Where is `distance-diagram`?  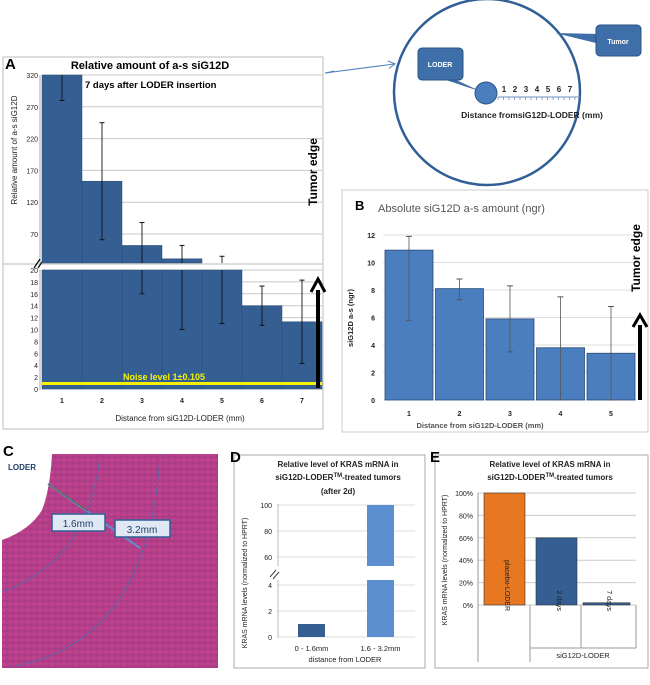 distance-diagram is located at coordinates (483, 93).